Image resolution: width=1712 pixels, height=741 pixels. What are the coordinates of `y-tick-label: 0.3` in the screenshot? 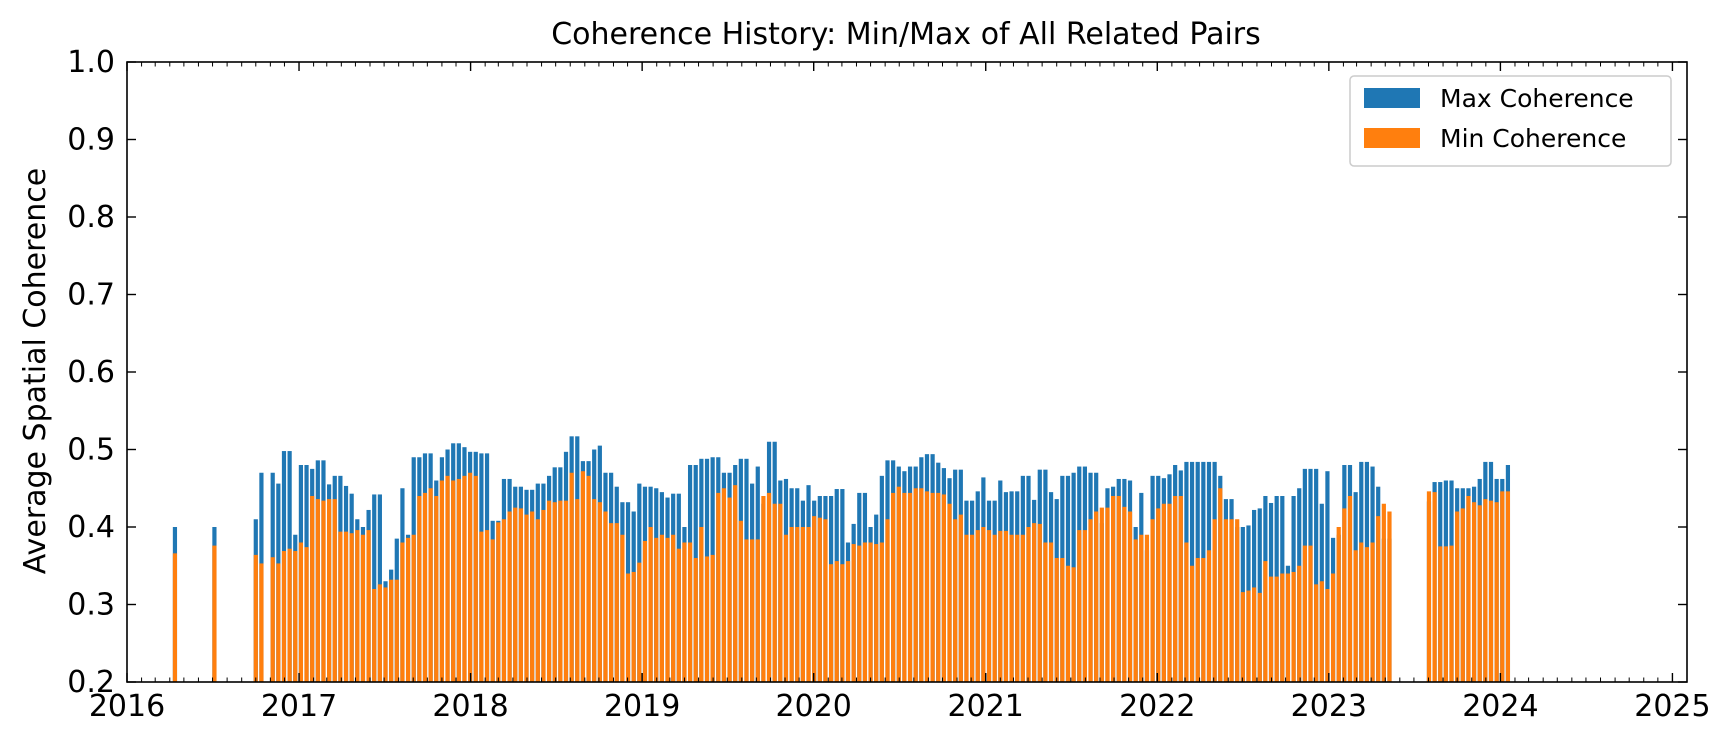 It's located at (91, 605).